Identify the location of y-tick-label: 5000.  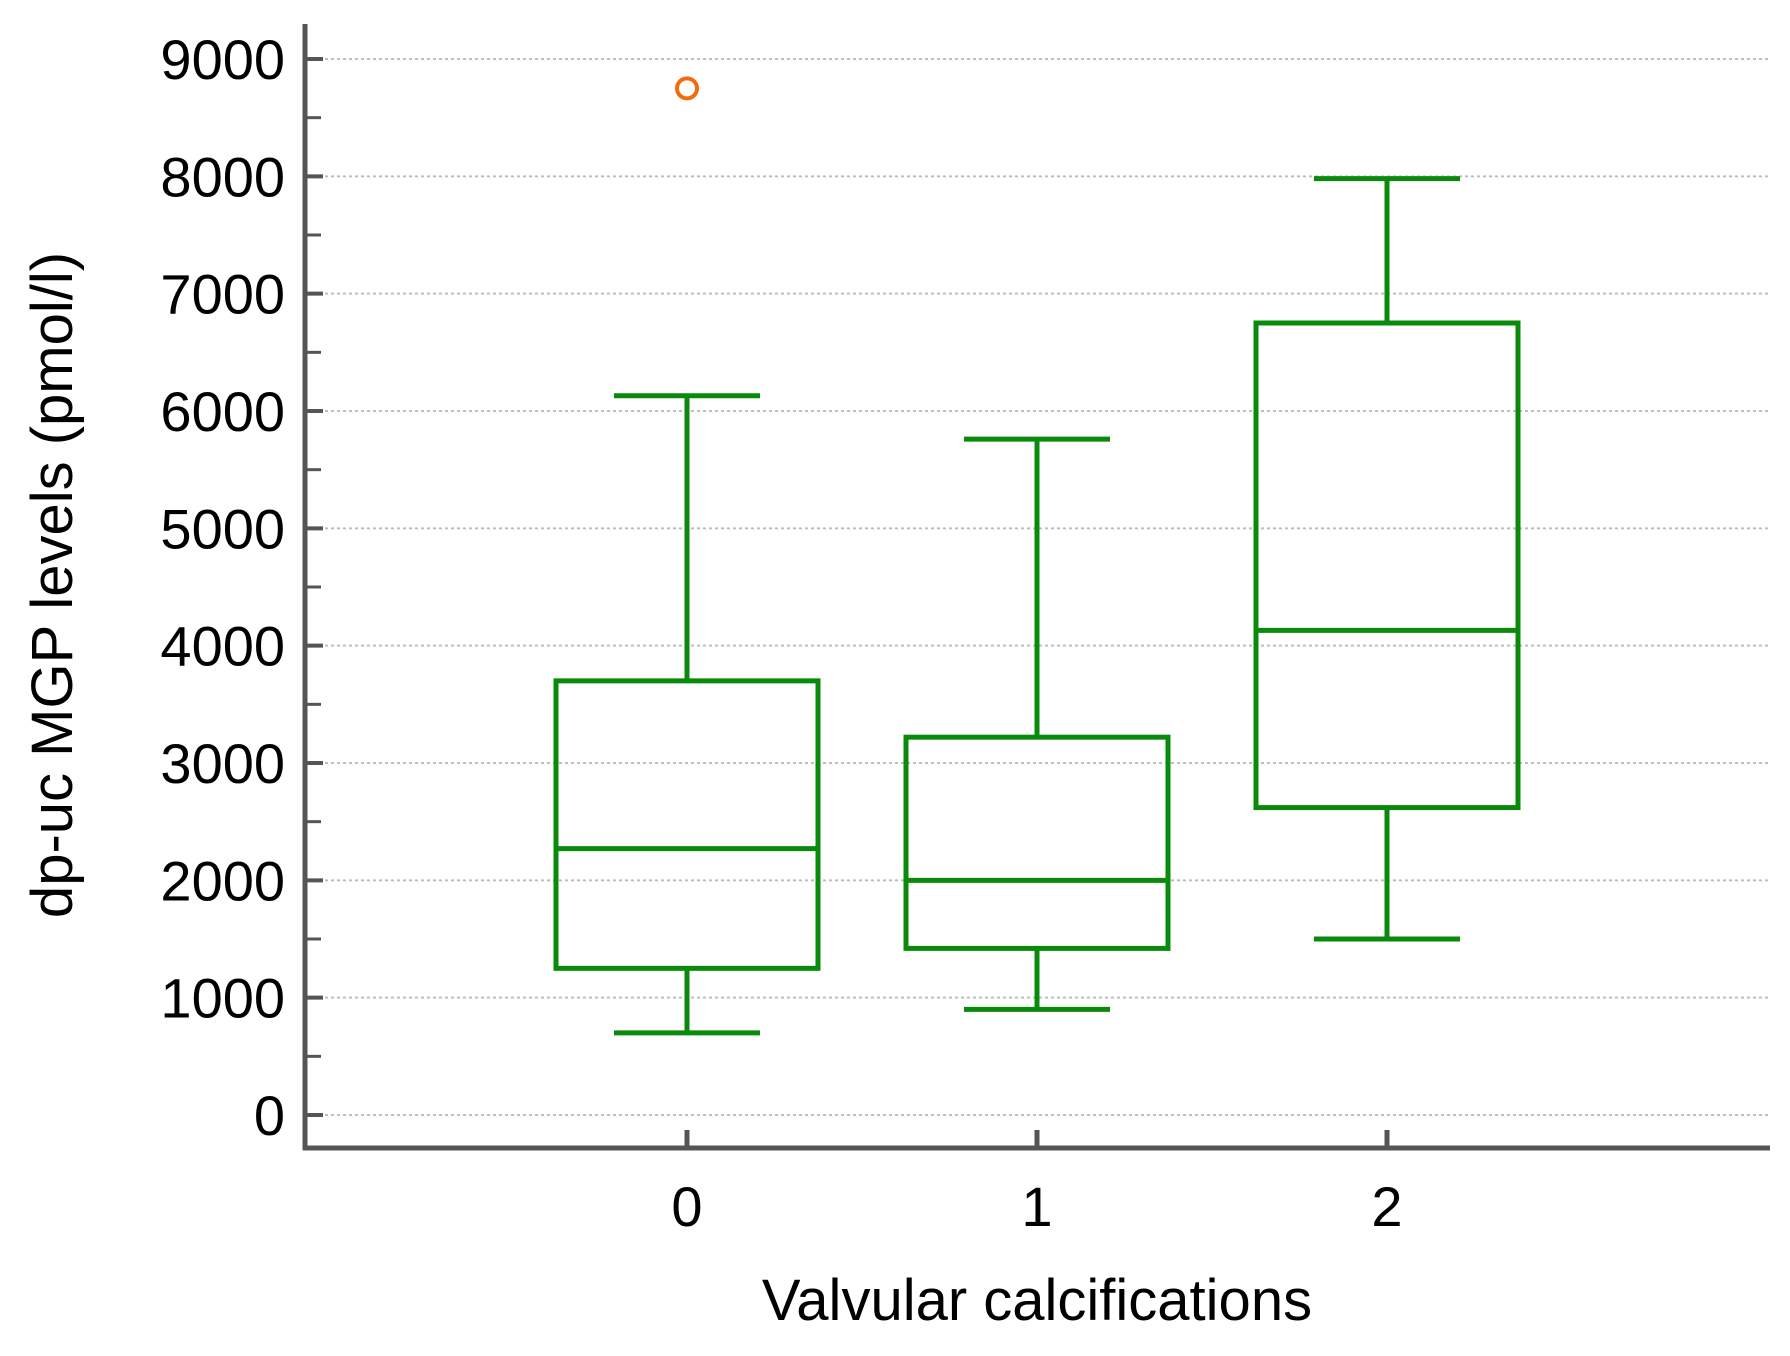
(222, 528).